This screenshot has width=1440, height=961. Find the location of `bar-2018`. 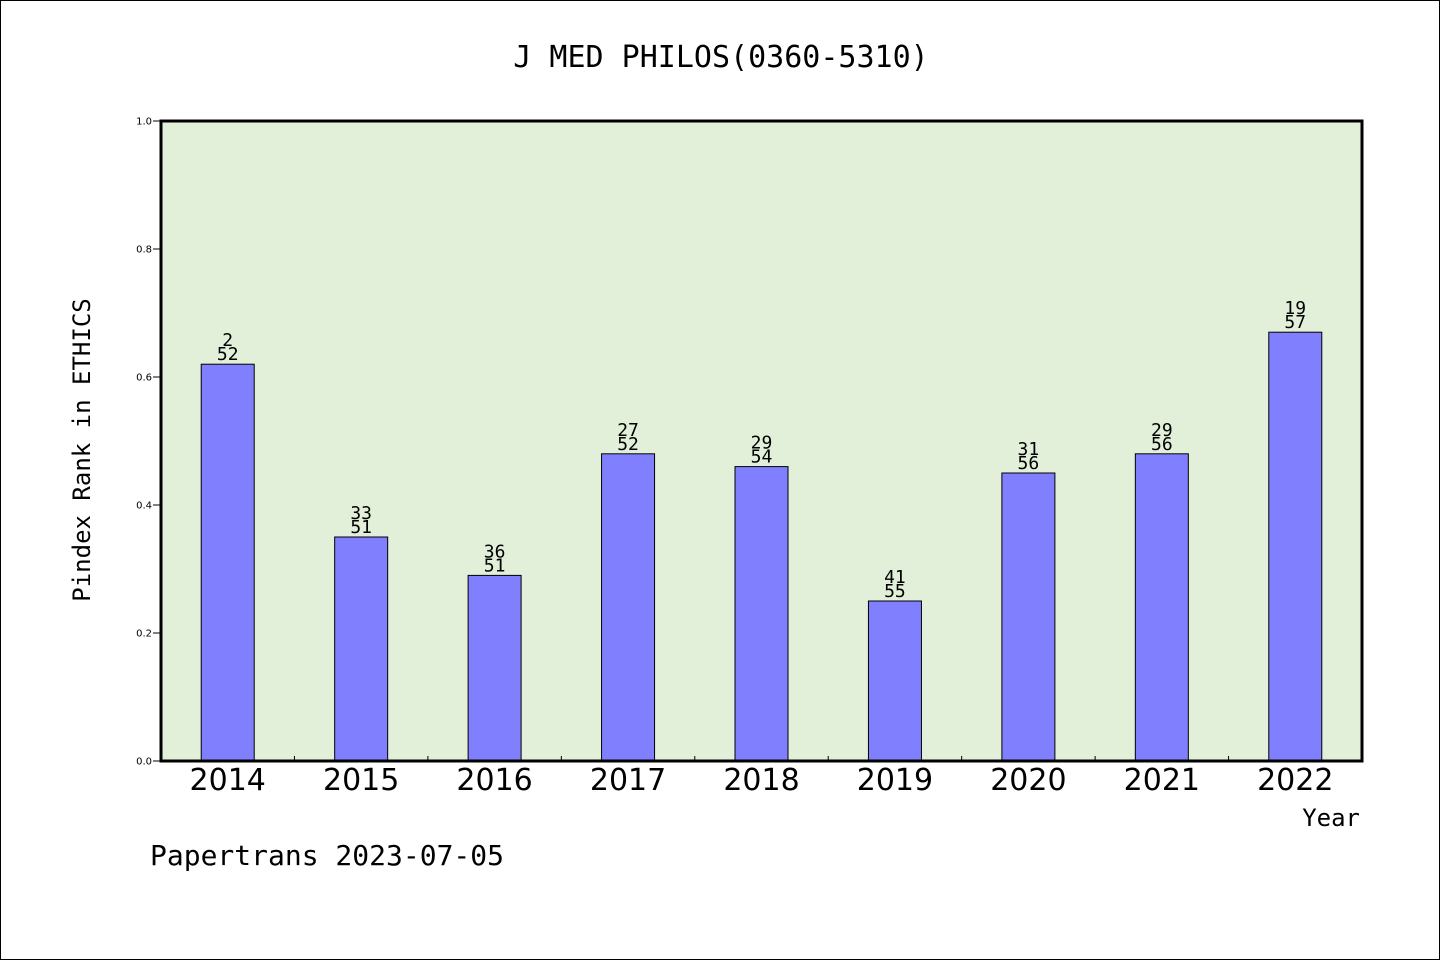

bar-2018 is located at coordinates (761, 614).